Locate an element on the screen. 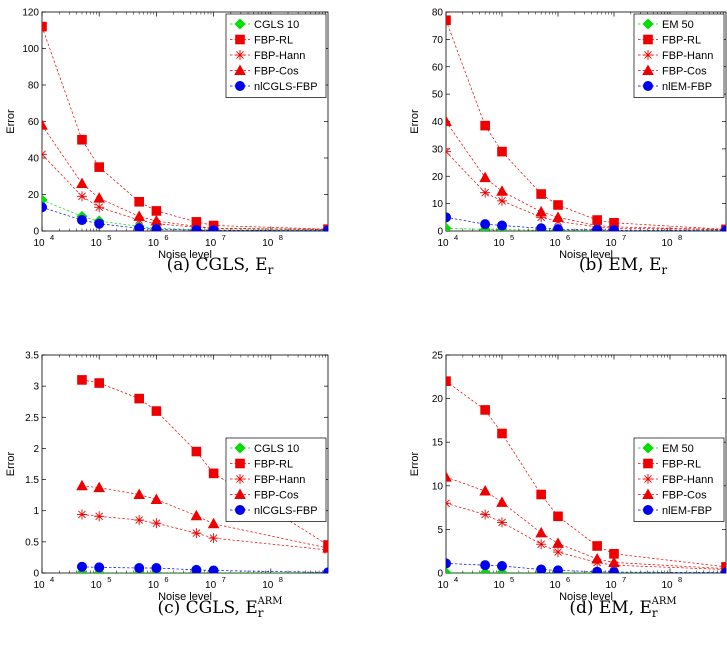 Image resolution: width=727 pixels, height=647 pixels. series-fbp-cos is located at coordinates (586, 522).